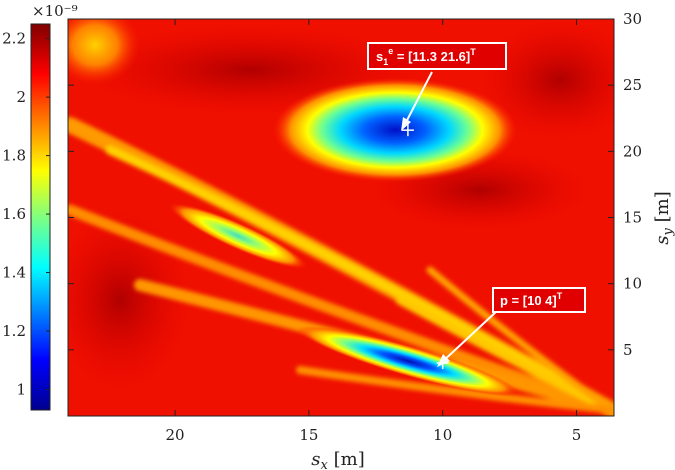  What do you see at coordinates (308, 435) in the screenshot?
I see `x-tick-label: 15` at bounding box center [308, 435].